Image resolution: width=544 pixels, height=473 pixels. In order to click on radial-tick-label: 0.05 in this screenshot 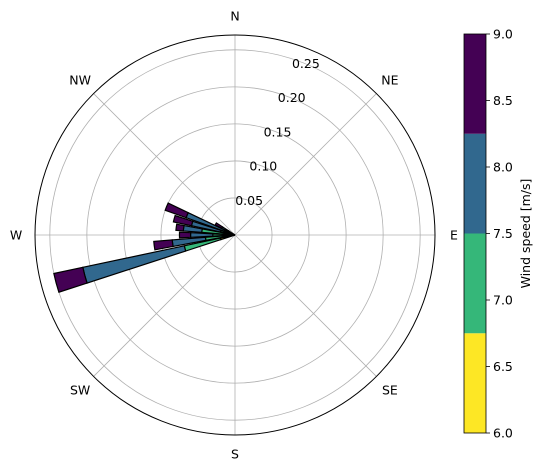, I will do `click(249, 200)`.